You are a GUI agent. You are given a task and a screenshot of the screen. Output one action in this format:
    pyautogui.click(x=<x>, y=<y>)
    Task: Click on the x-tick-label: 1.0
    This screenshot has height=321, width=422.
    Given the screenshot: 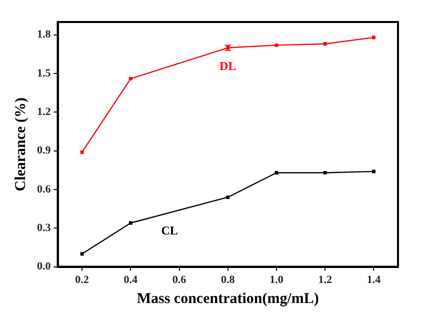 What is the action you would take?
    pyautogui.click(x=277, y=280)
    